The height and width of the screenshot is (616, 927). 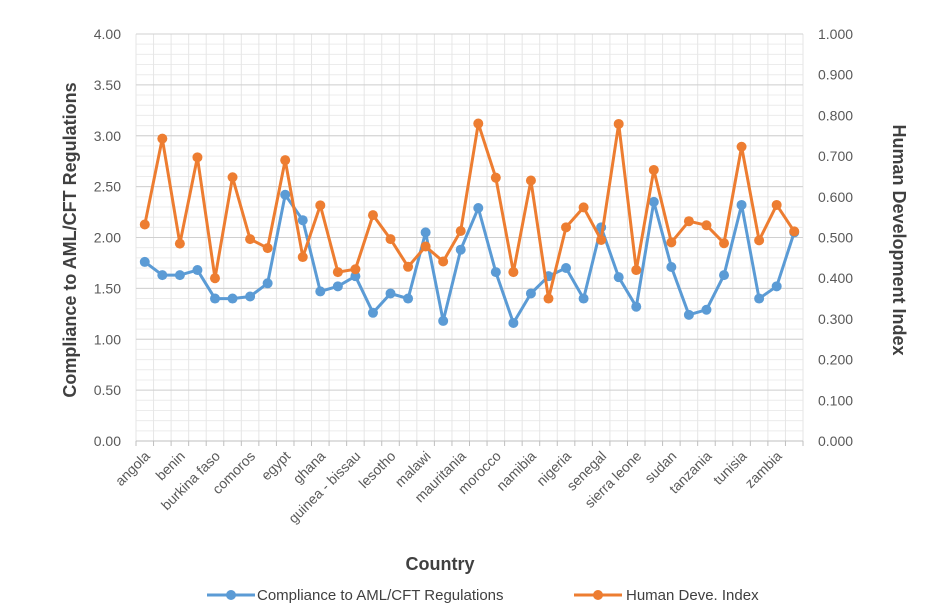 I want to click on legend-item-hdi: Human Deve. Index, so click(x=666, y=595).